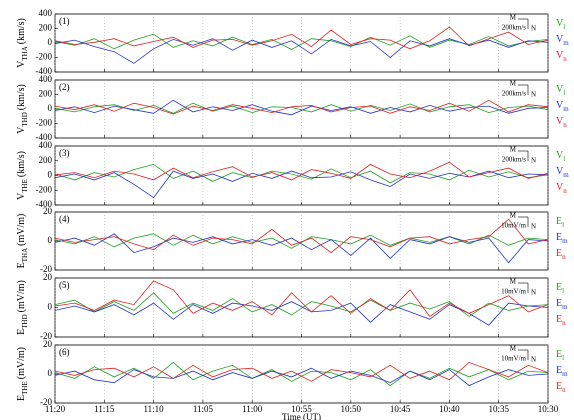  What do you see at coordinates (55, 409) in the screenshot?
I see `x-tick-label: 11:20` at bounding box center [55, 409].